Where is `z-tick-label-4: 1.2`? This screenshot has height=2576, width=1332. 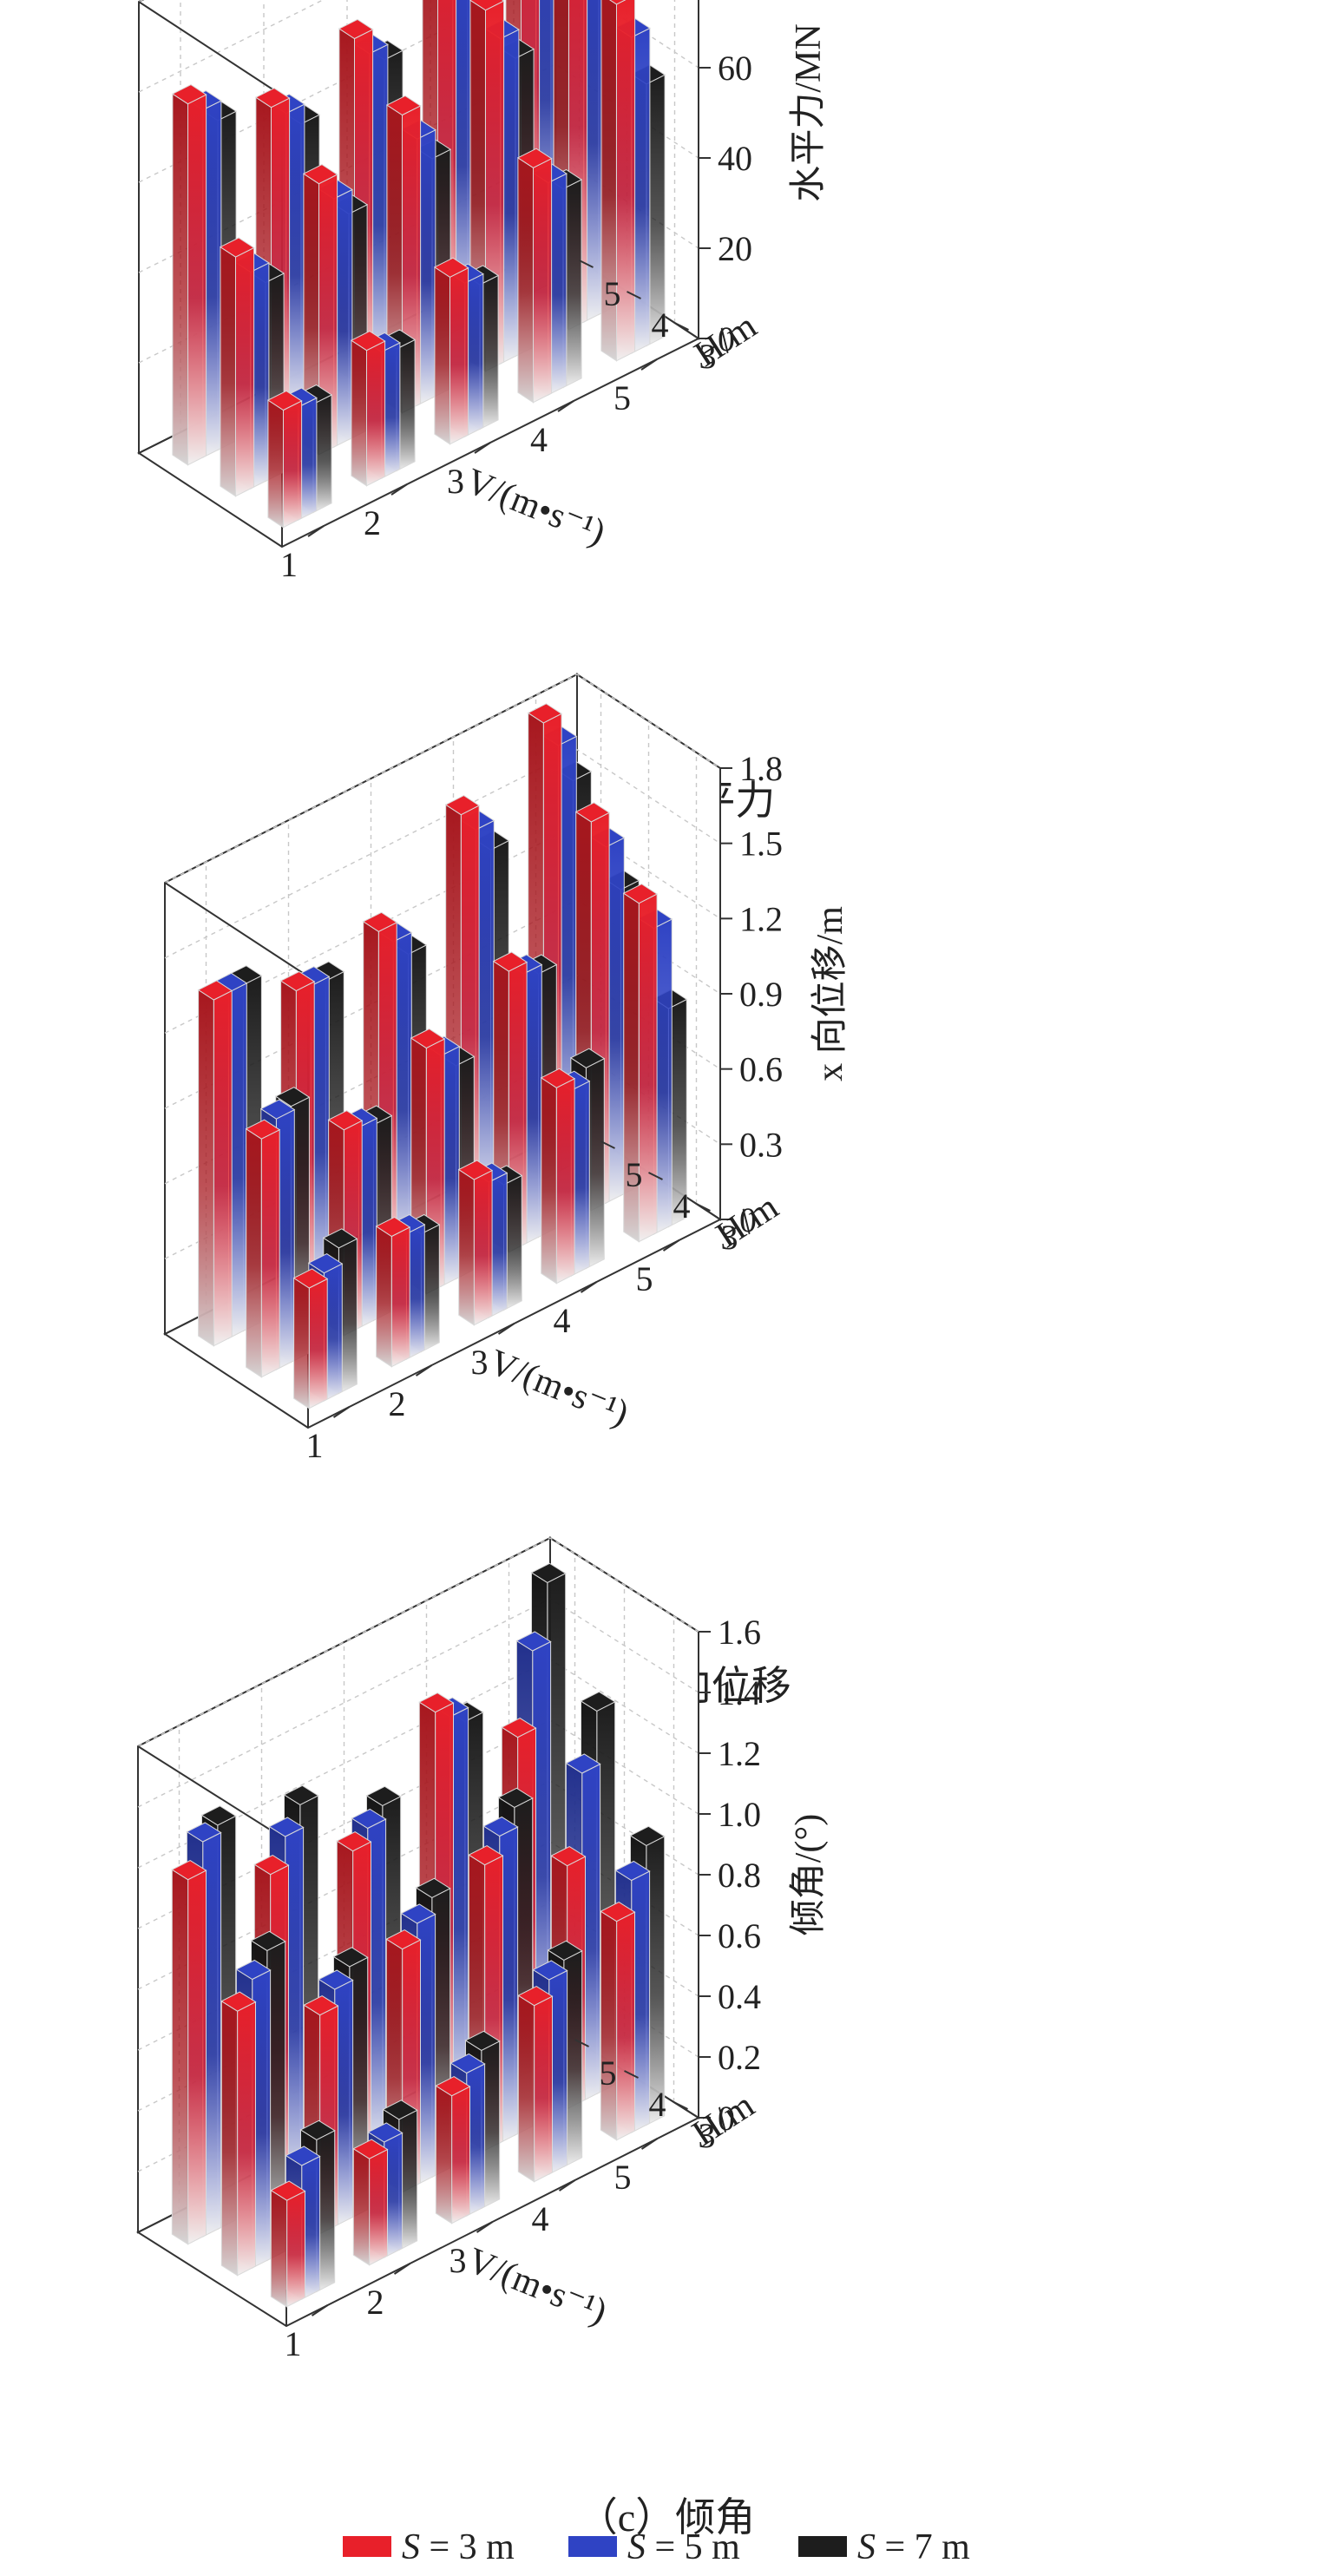 z-tick-label-4: 1.2 is located at coordinates (761, 918).